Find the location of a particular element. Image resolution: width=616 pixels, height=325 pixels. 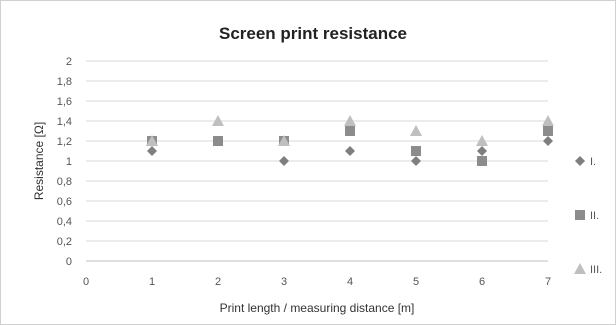

legend-label: III. is located at coordinates (596, 270).